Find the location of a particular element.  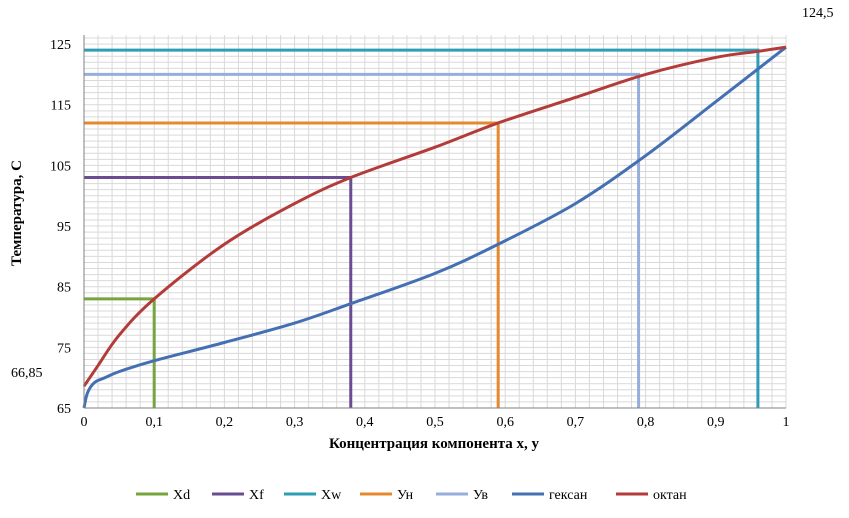

x-tick-labels: 0 0,1 0,2 0,3 0,4 0,5 0,6 0,7 0,8 0,9 1 is located at coordinates (435, 422).